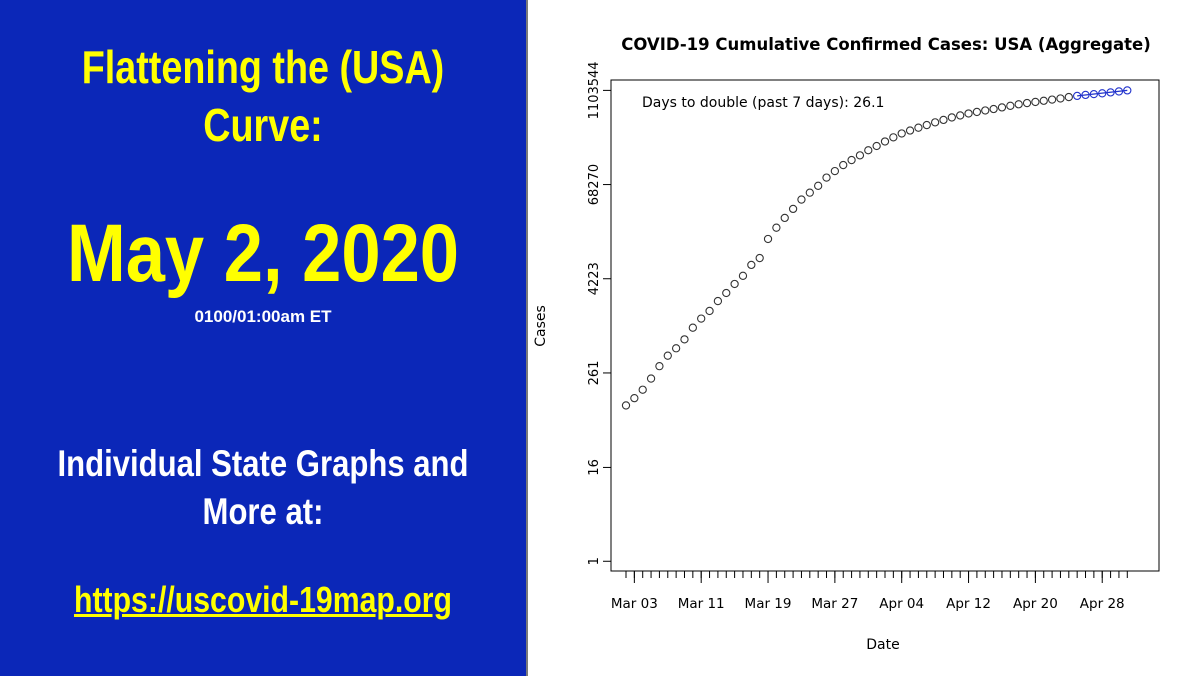 The width and height of the screenshot is (1200, 676). I want to click on x-tick-label: Apr 20, so click(1035, 604).